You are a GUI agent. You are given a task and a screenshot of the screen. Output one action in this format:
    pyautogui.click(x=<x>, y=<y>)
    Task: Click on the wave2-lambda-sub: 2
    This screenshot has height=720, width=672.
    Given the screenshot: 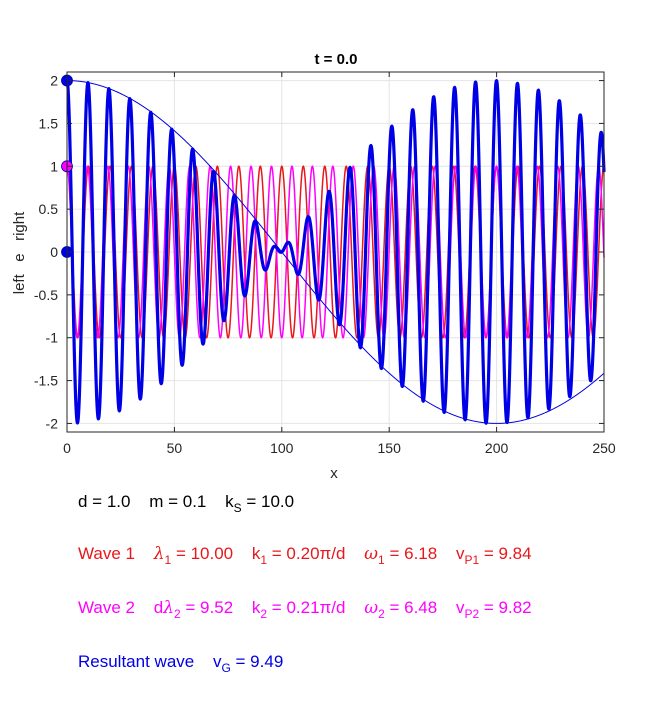 What is the action you would take?
    pyautogui.click(x=177, y=614)
    